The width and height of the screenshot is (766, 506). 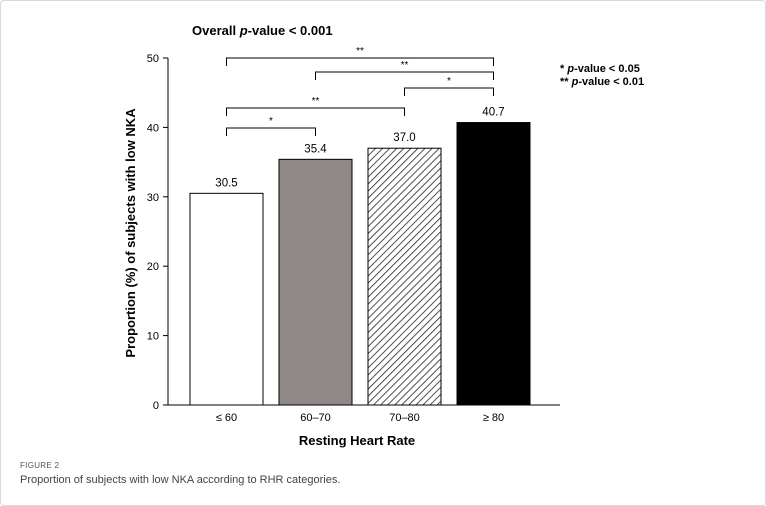 I want to click on y-tick-label: 40, so click(x=153, y=128).